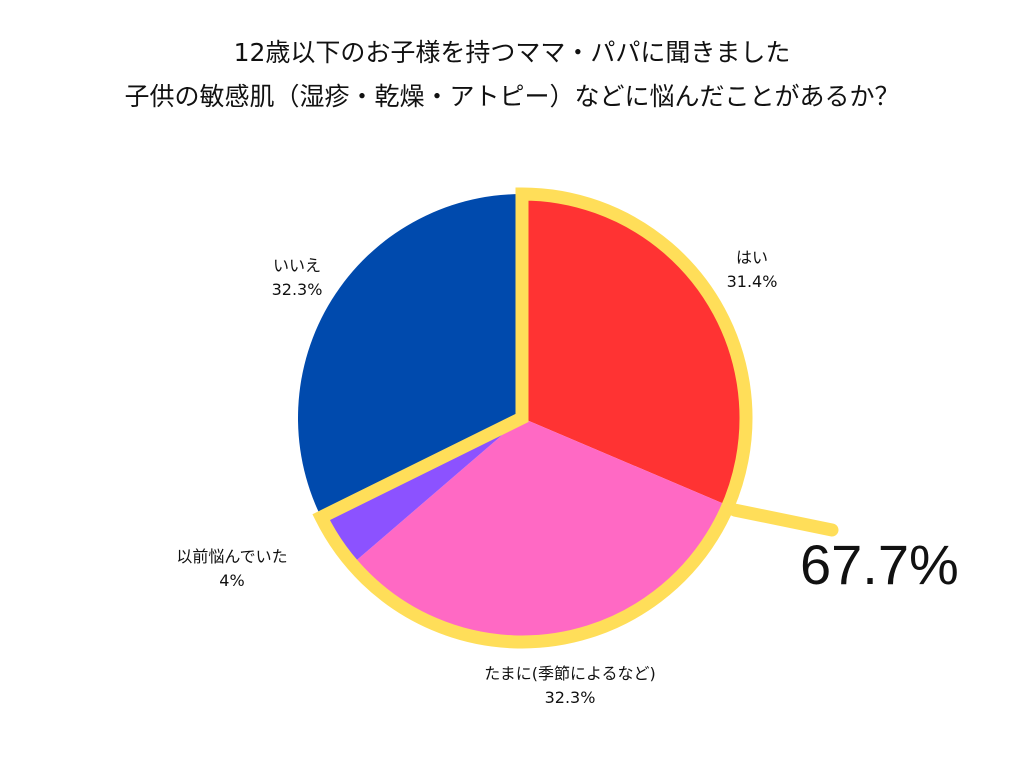  What do you see at coordinates (752, 281) in the screenshot?
I see `label-hai-value: 31.4%` at bounding box center [752, 281].